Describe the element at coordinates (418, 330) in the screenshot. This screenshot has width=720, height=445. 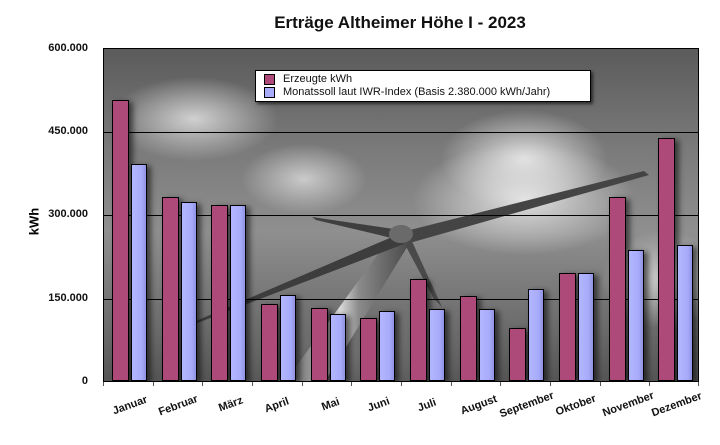
I see `bar-erzeugte-juli` at that location.